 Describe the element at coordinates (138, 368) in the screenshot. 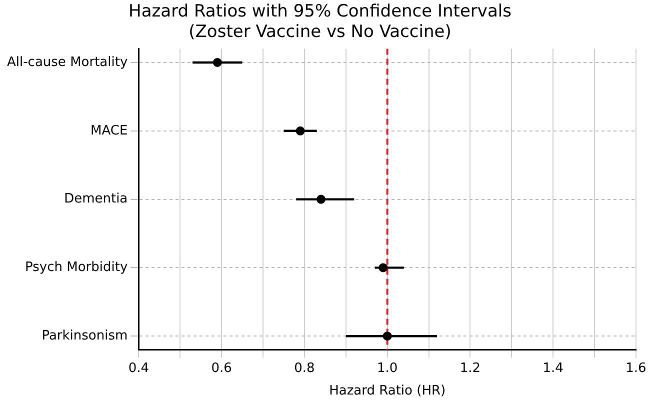

I see `x-tick-label: 0.4` at that location.